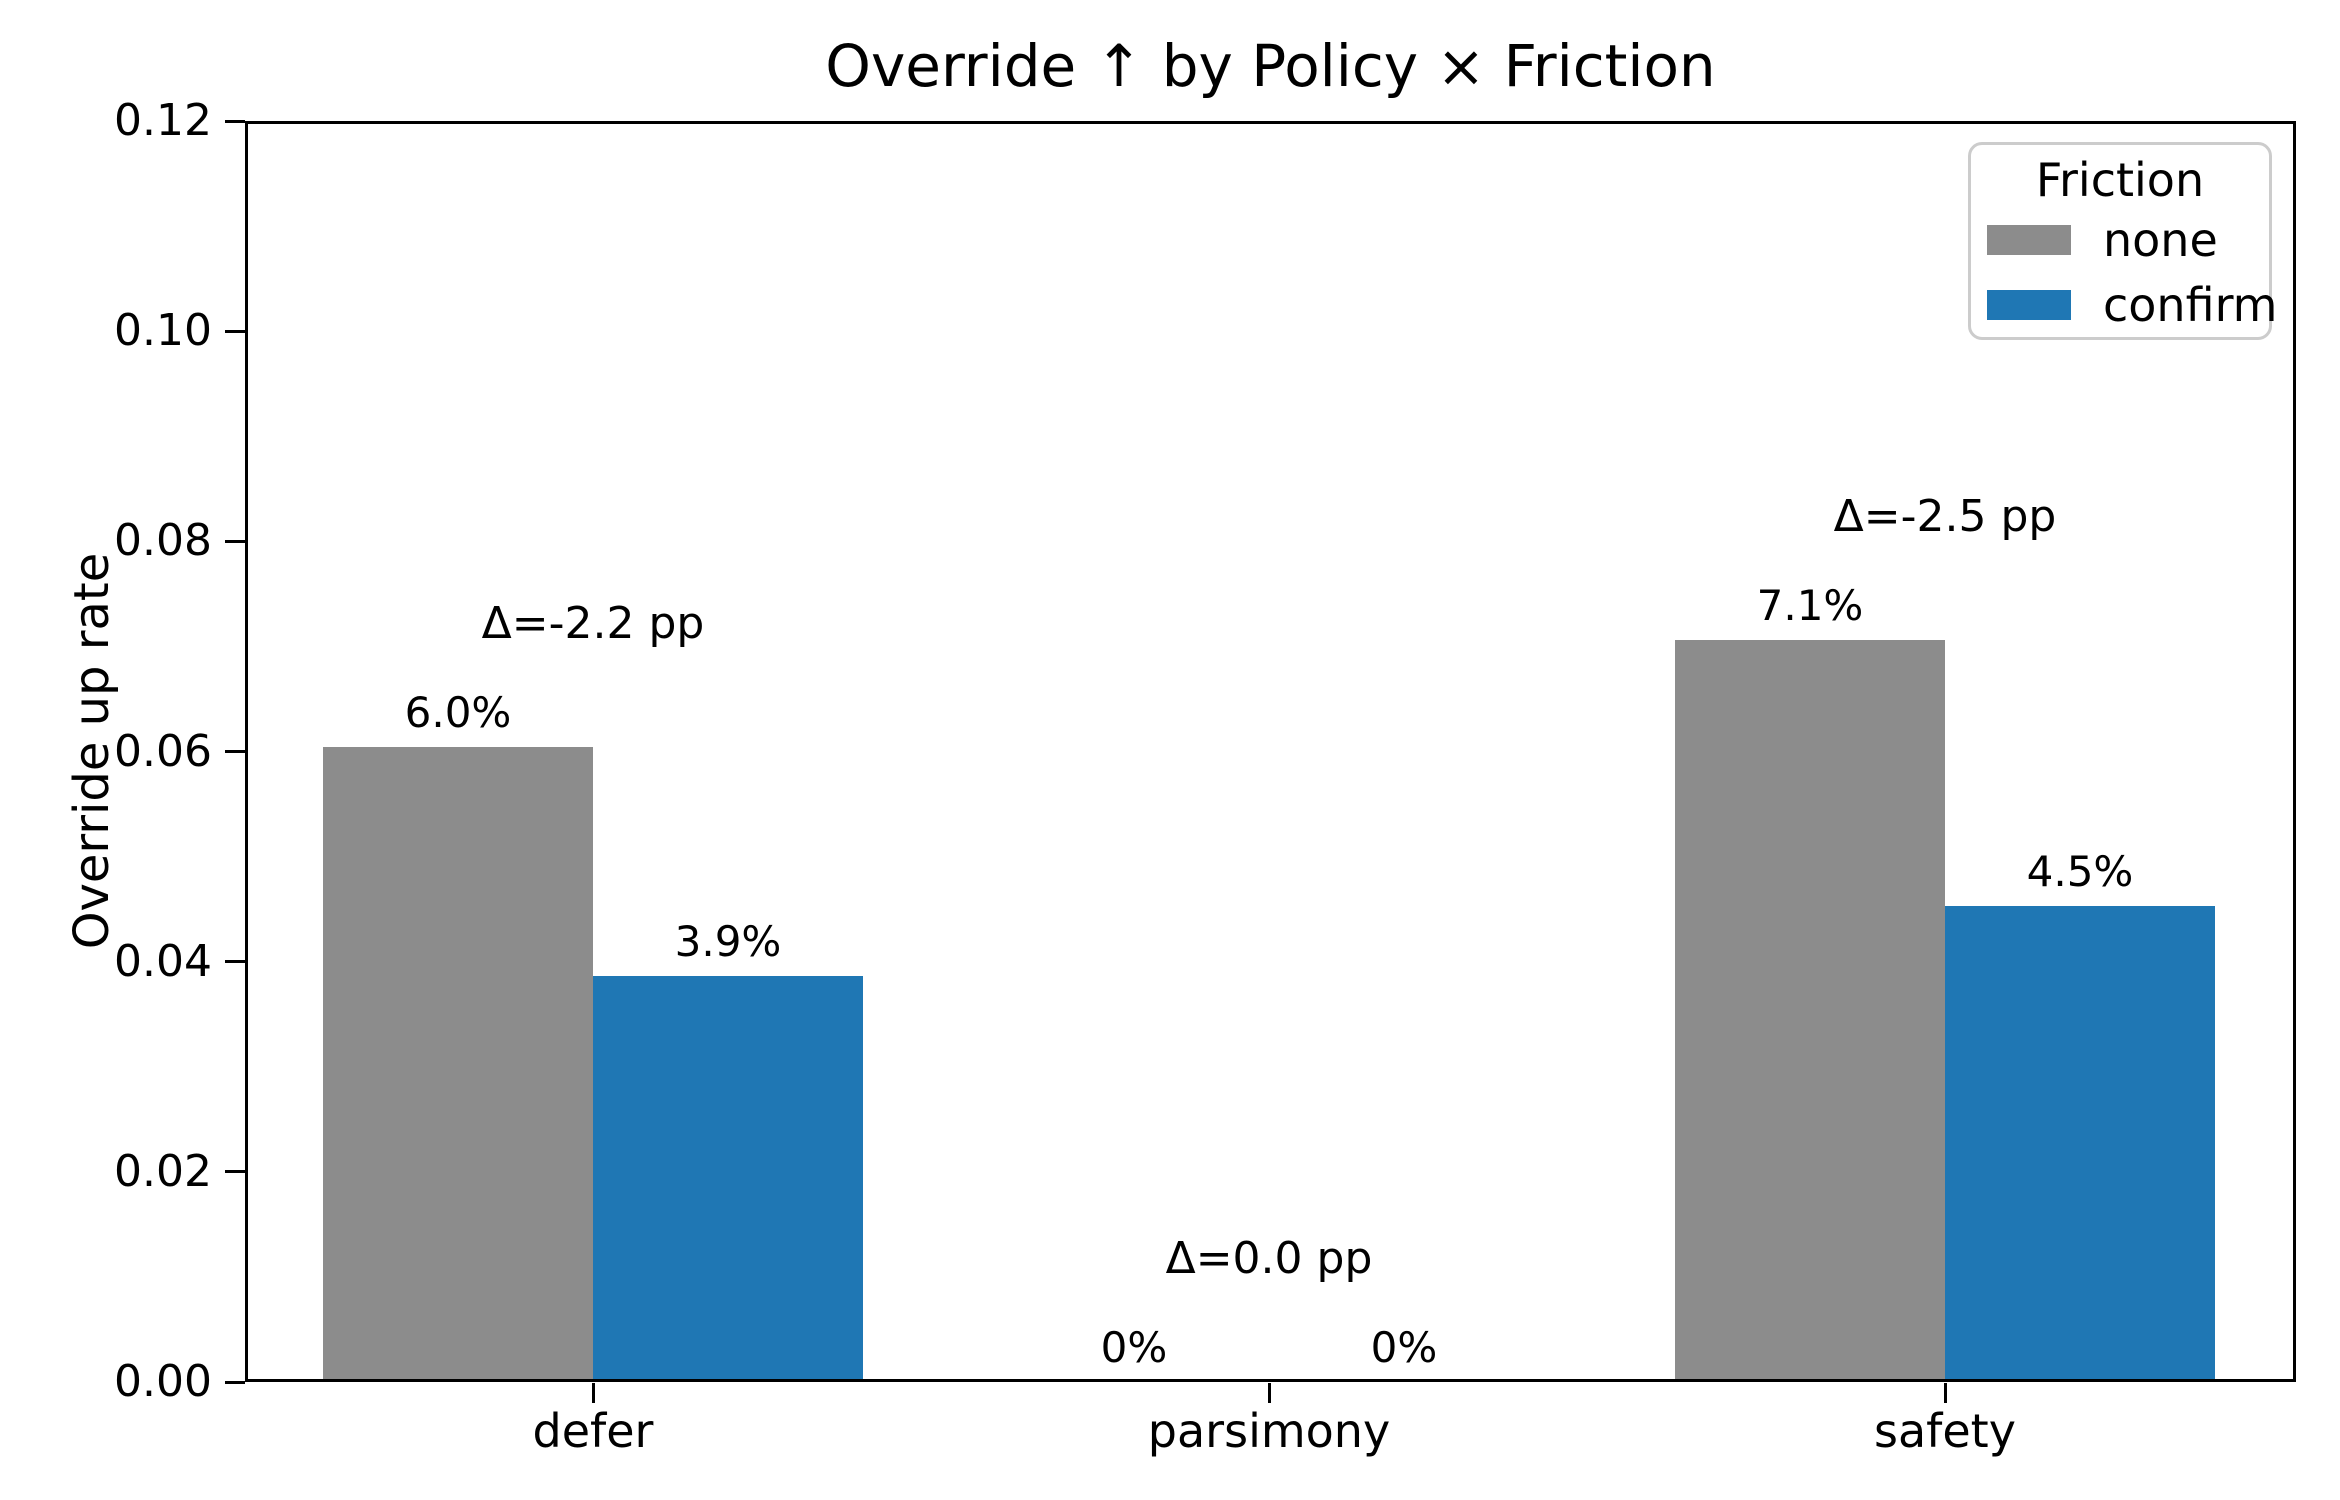 Image resolution: width=2340 pixels, height=1500 pixels. Describe the element at coordinates (728, 942) in the screenshot. I see `value-label-confirm-defer: 3.9%` at that location.